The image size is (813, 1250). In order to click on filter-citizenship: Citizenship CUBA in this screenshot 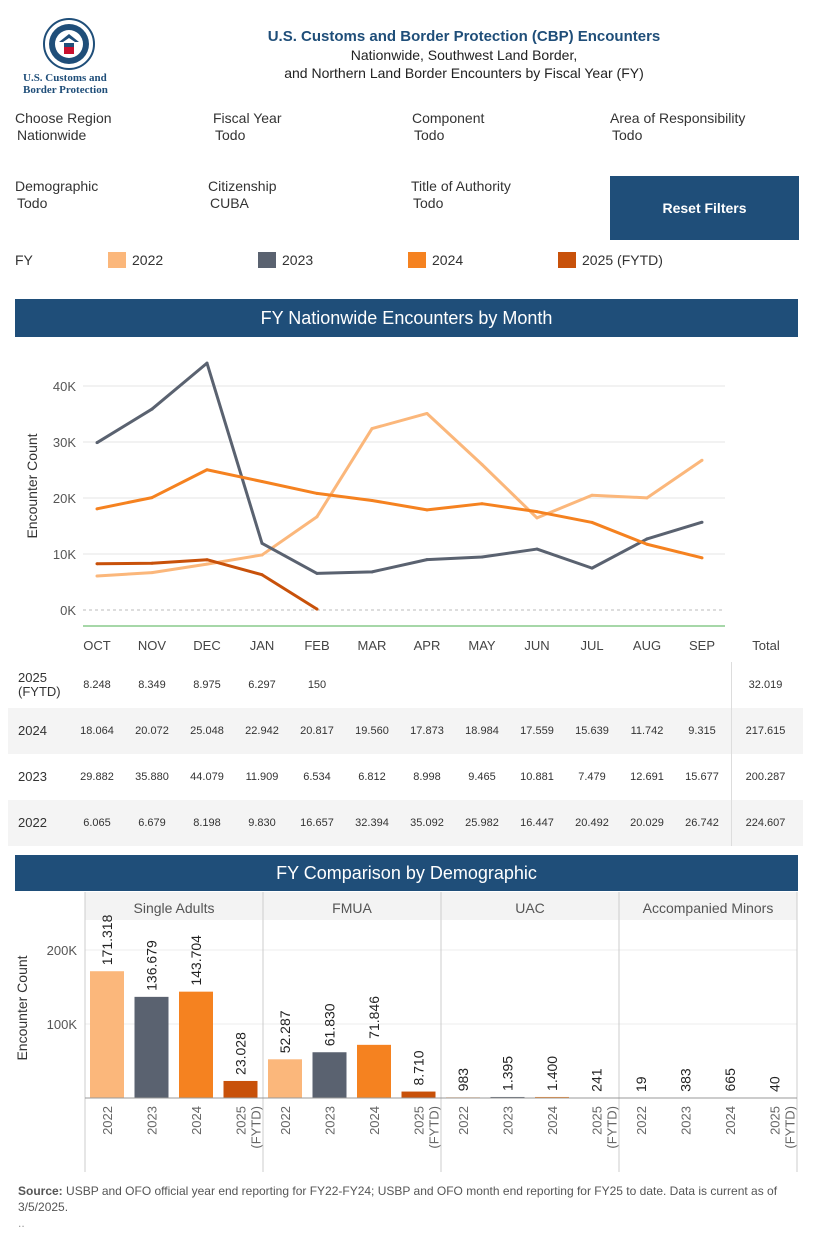, I will do `click(242, 195)`.